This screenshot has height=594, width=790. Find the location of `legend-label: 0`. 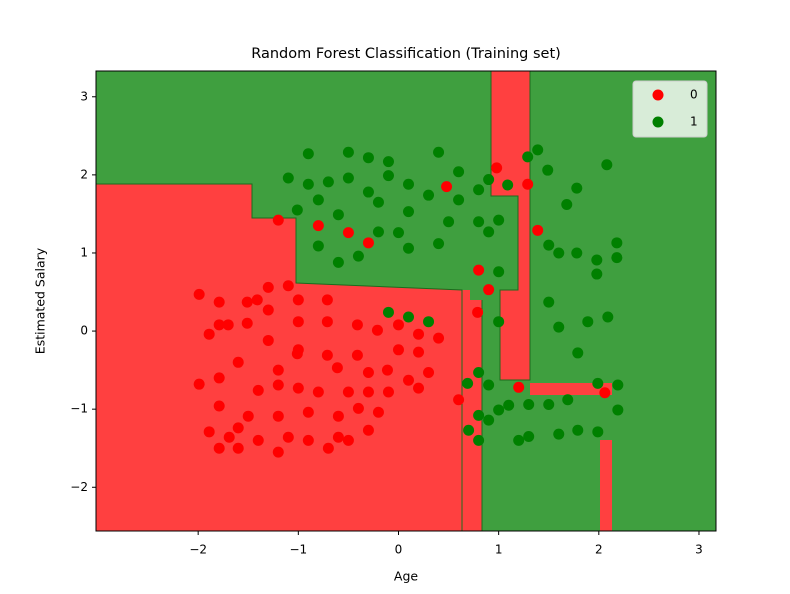

legend-label: 0 is located at coordinates (694, 95).